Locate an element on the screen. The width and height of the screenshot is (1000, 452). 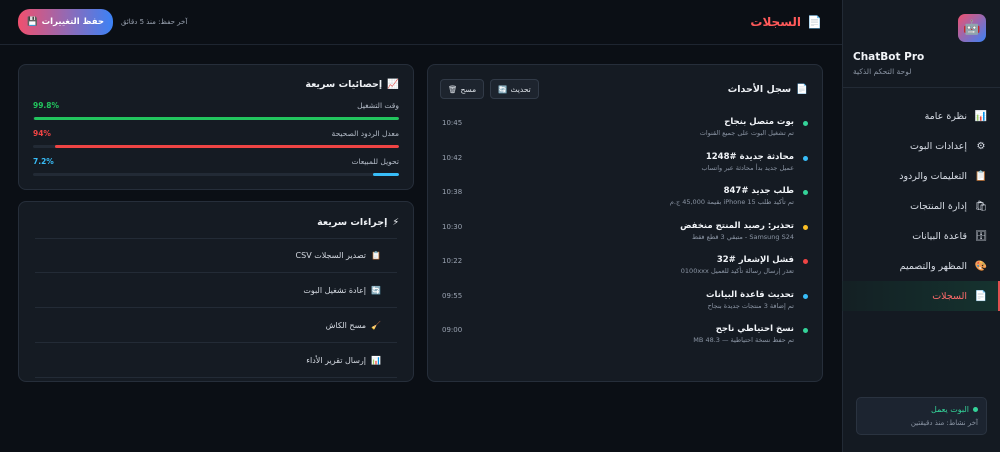
event-description: تم تأكيد طلب iPhone 15 بقيمة 45,000 ج.م is located at coordinates (731, 202).